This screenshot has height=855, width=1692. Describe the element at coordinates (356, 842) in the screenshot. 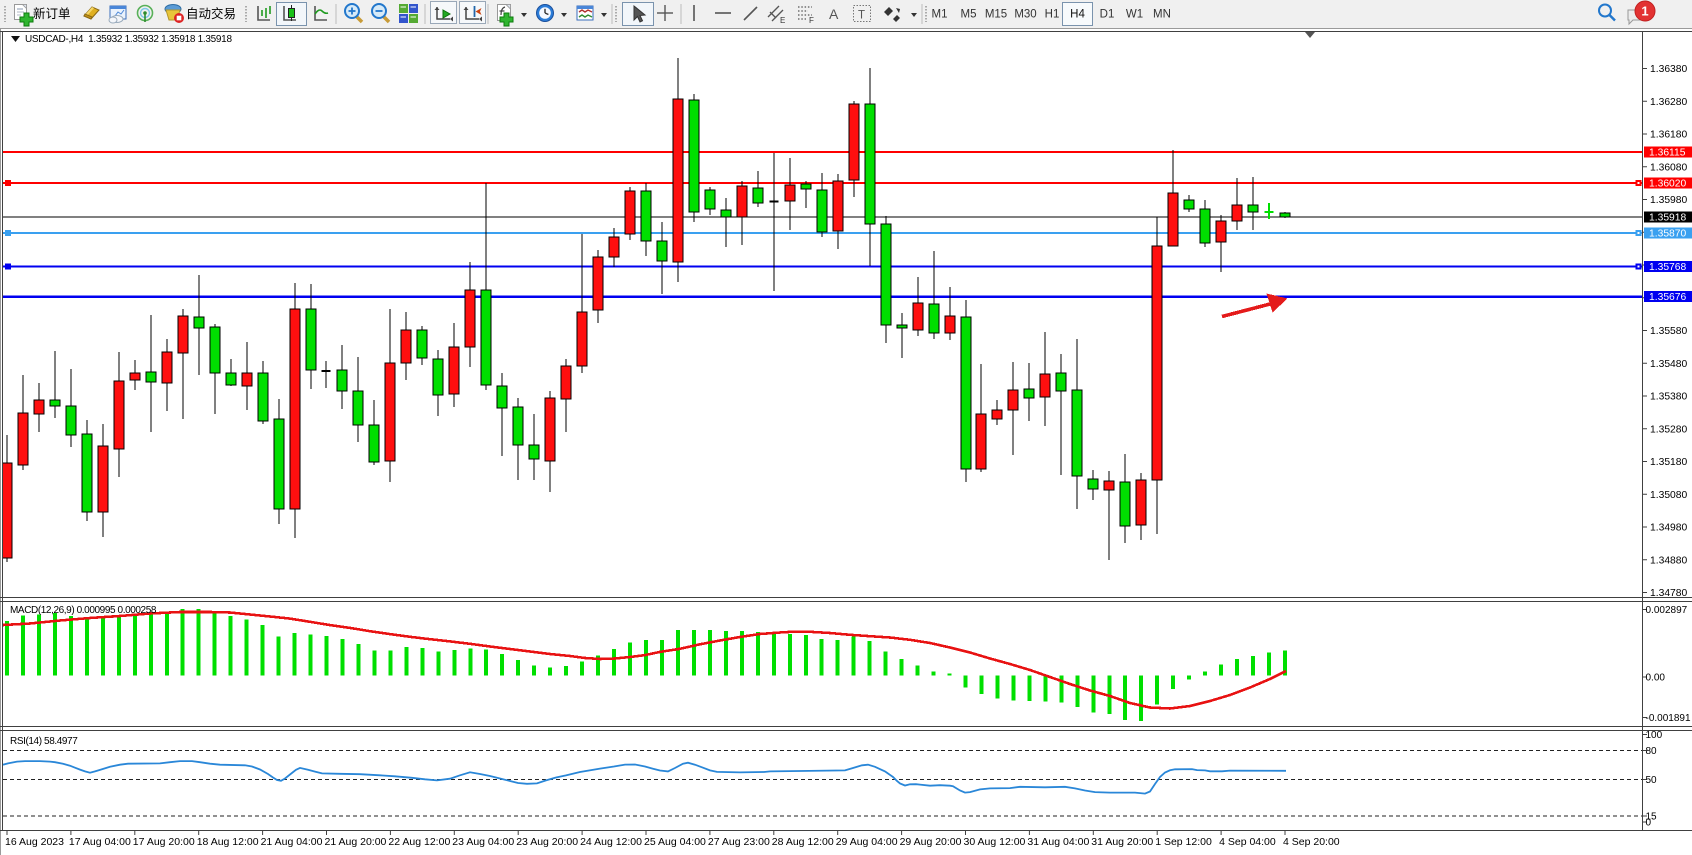

I see `svg-text: 21 Aug 20:00` at that location.